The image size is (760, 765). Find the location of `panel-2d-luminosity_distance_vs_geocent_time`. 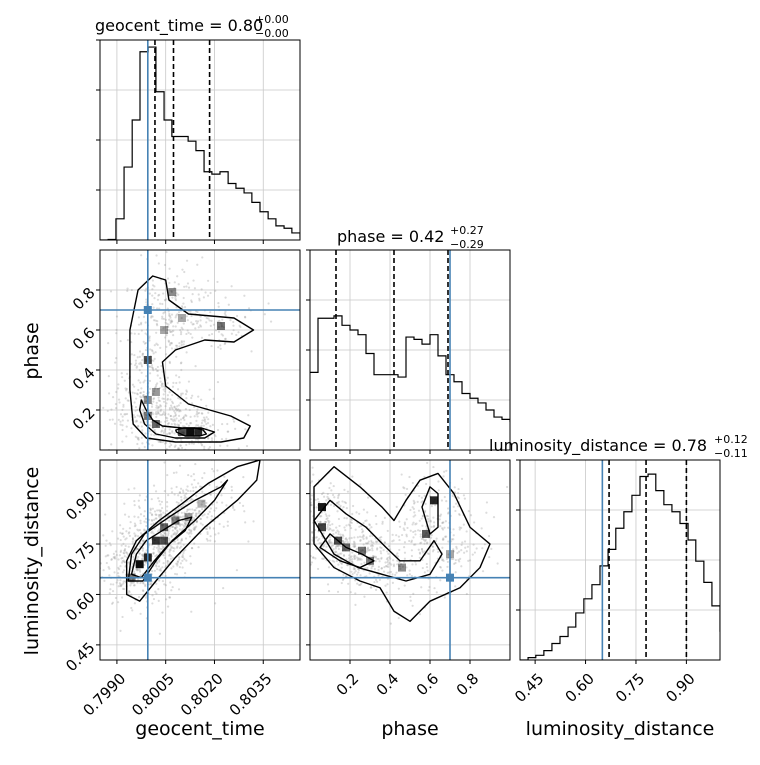

panel-2d-luminosity_distance_vs_geocent_time is located at coordinates (198, 561).